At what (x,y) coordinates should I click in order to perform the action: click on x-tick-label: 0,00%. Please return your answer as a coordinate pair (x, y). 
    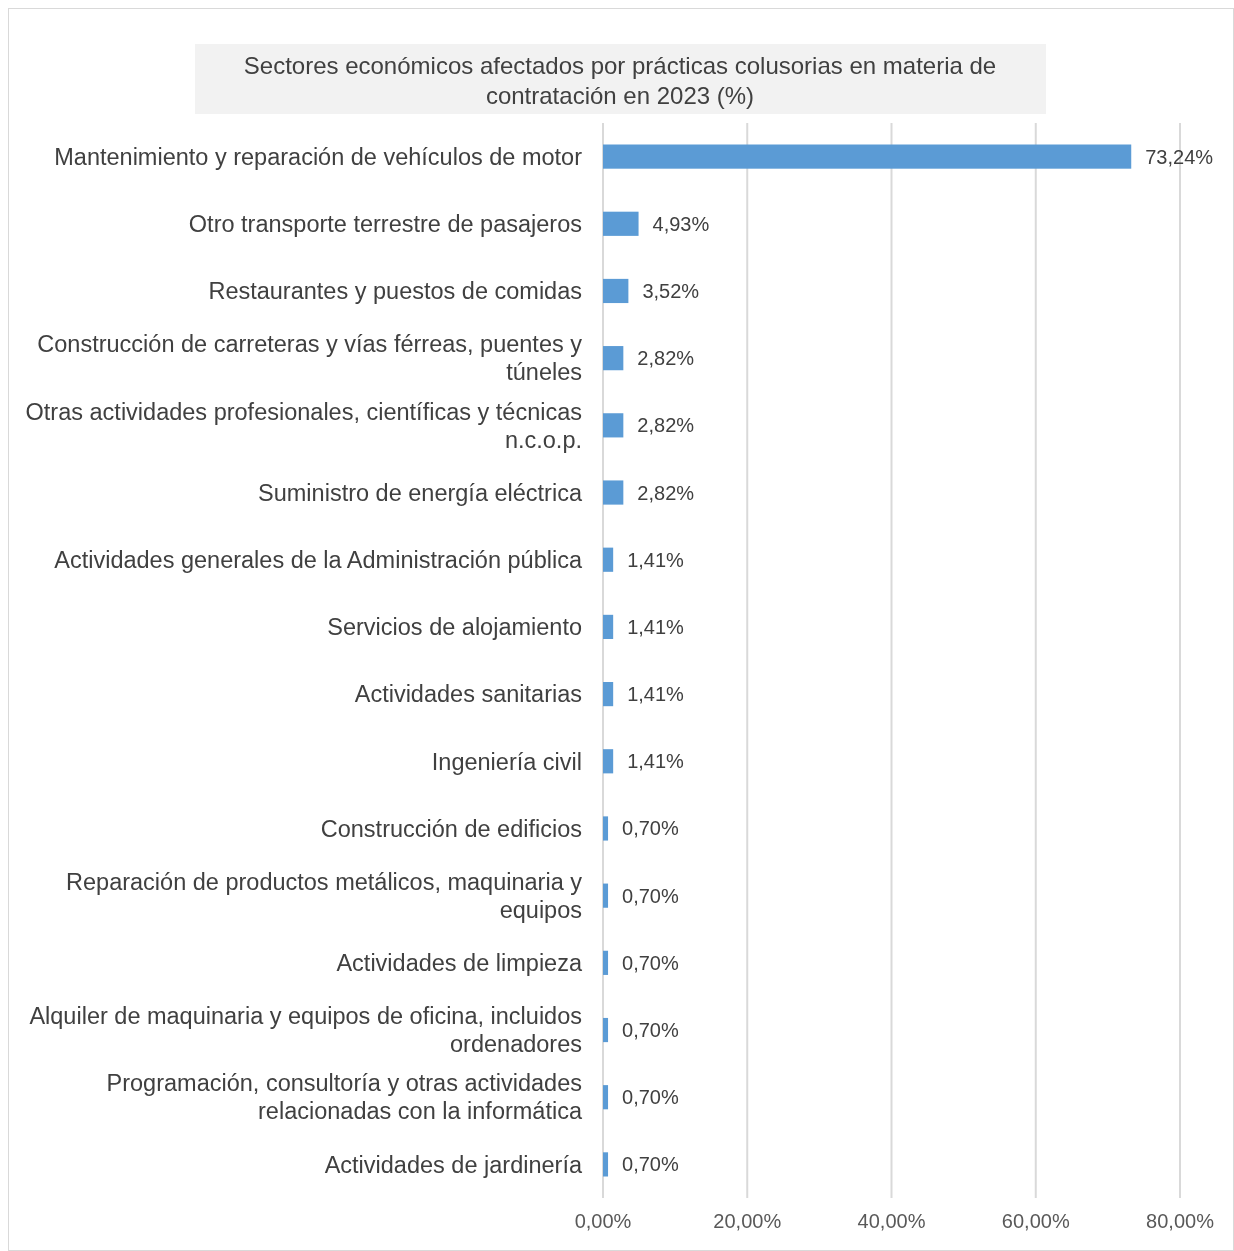
    Looking at the image, I should click on (603, 1221).